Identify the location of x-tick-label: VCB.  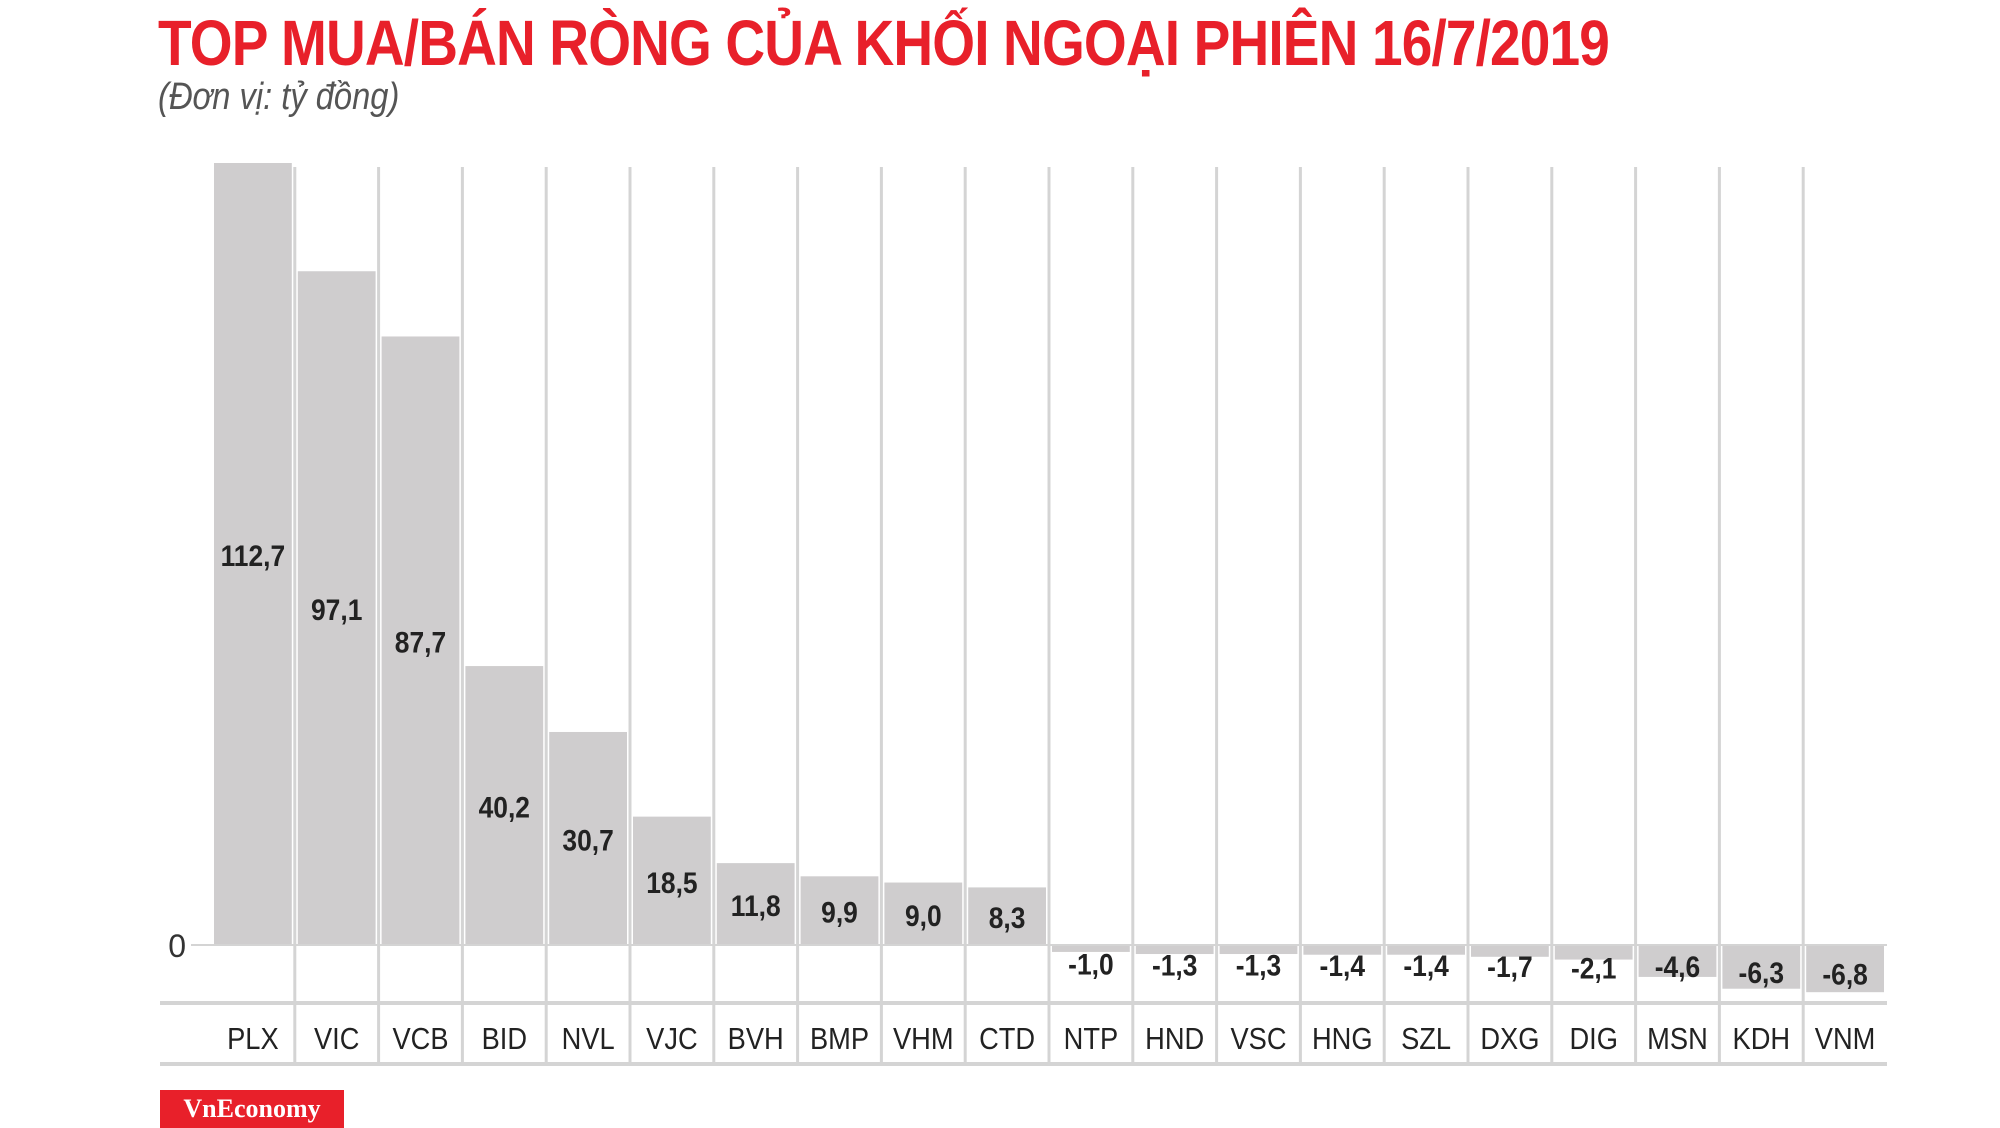
(420, 1039).